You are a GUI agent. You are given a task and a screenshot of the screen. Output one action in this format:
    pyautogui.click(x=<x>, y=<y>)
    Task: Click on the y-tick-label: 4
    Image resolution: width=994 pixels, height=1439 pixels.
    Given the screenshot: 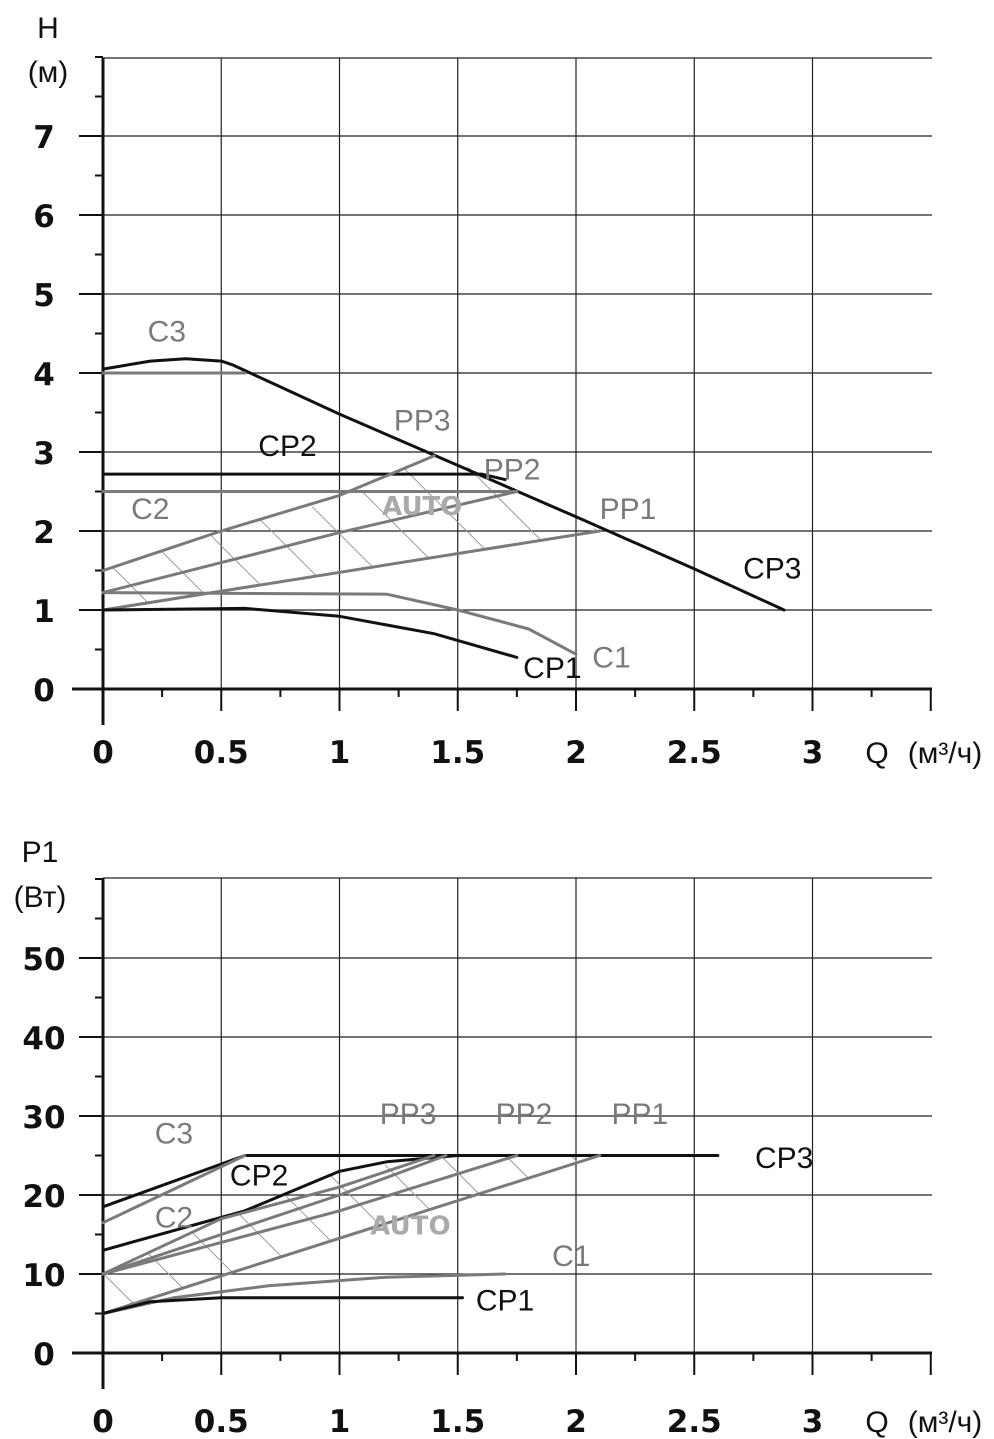 What is the action you would take?
    pyautogui.click(x=44, y=375)
    